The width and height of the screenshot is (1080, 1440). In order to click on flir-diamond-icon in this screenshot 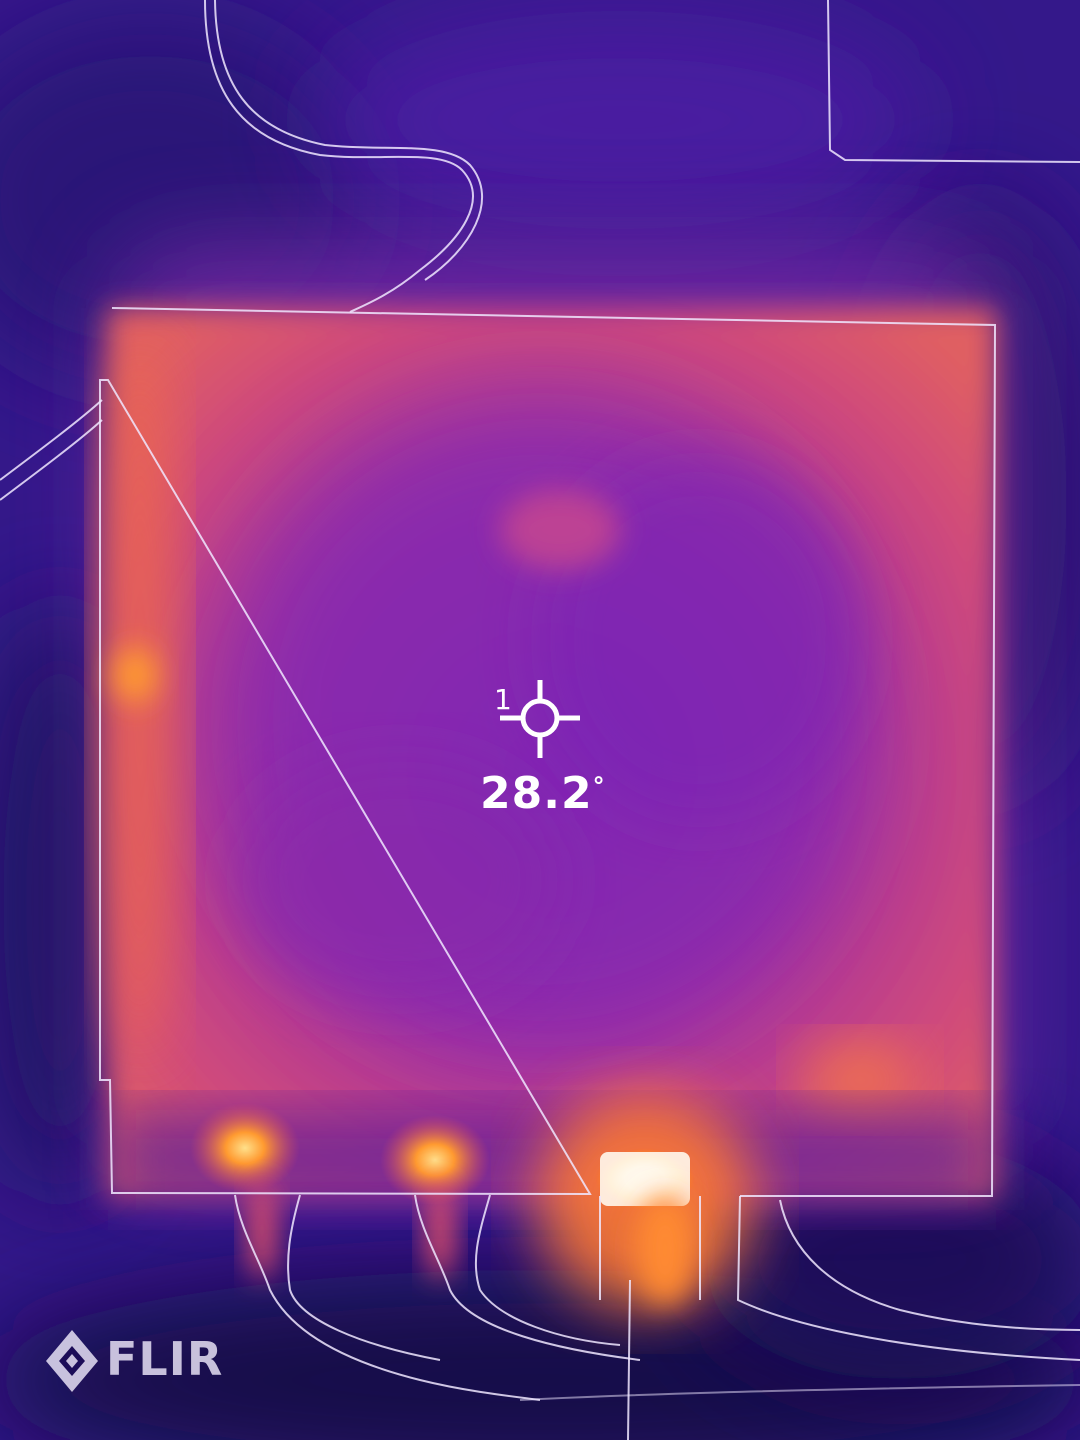, I will do `click(72, 1361)`.